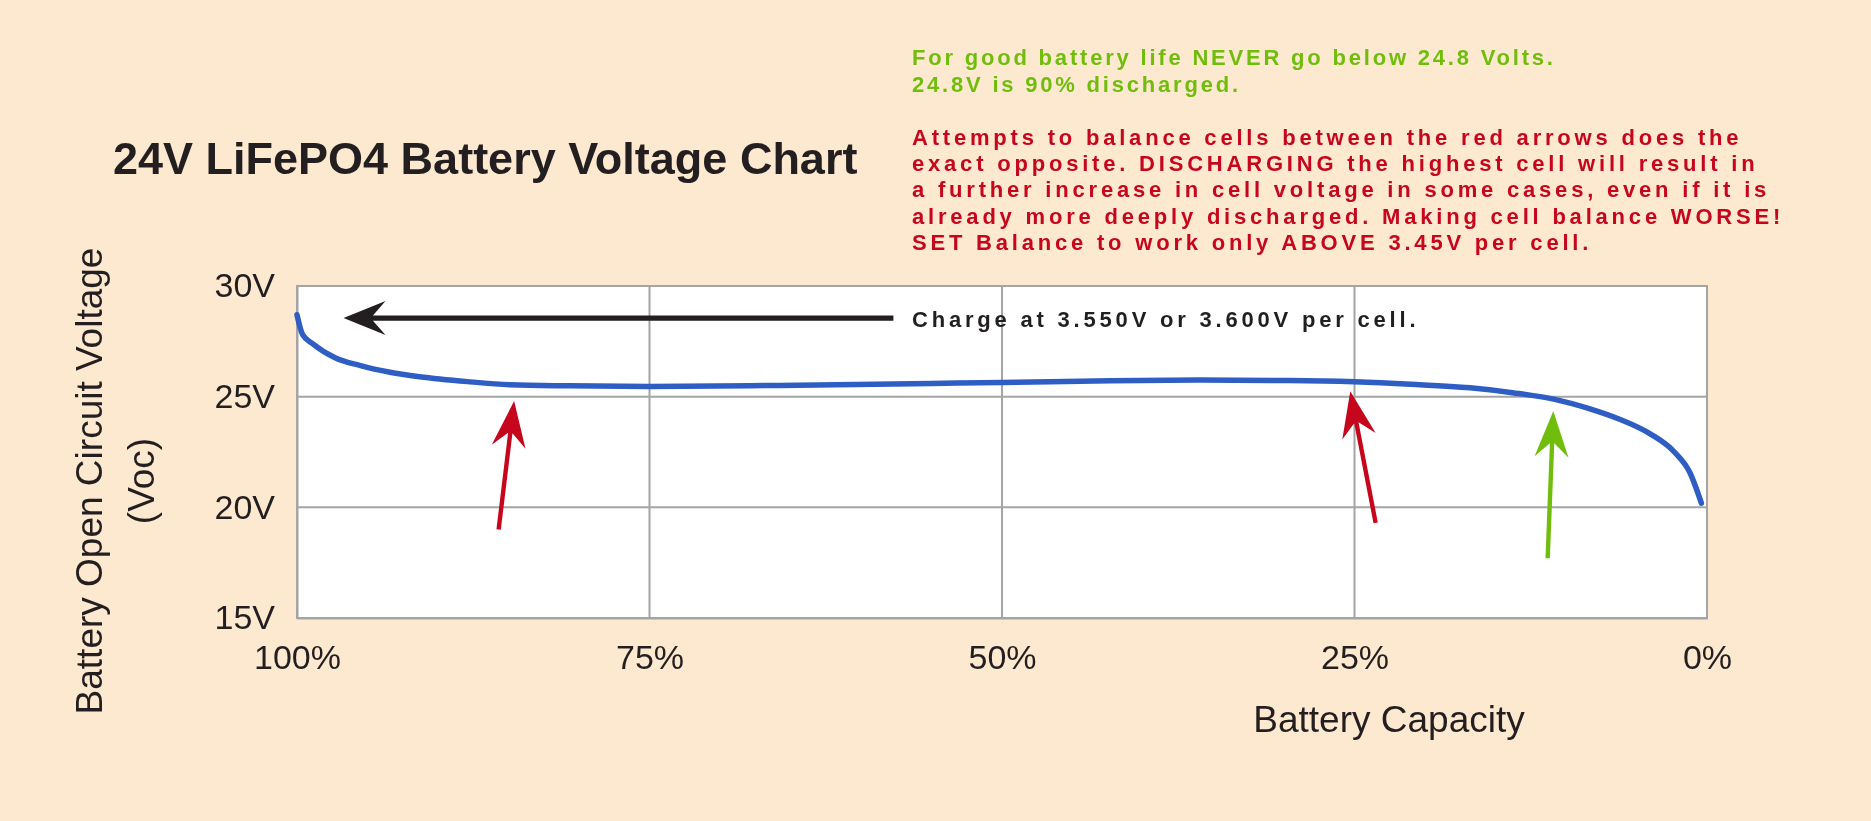 This screenshot has width=1871, height=821. What do you see at coordinates (297, 657) in the screenshot?
I see `x-tick-label: 100%` at bounding box center [297, 657].